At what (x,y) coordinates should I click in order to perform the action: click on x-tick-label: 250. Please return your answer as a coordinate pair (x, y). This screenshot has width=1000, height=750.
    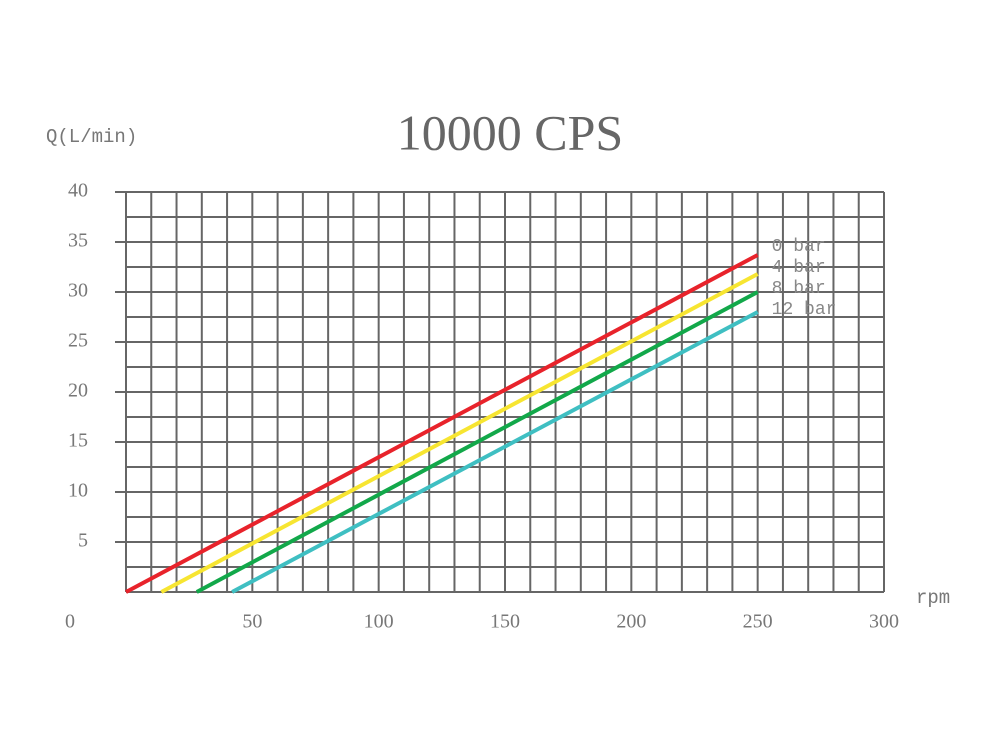
    Looking at the image, I should click on (758, 622).